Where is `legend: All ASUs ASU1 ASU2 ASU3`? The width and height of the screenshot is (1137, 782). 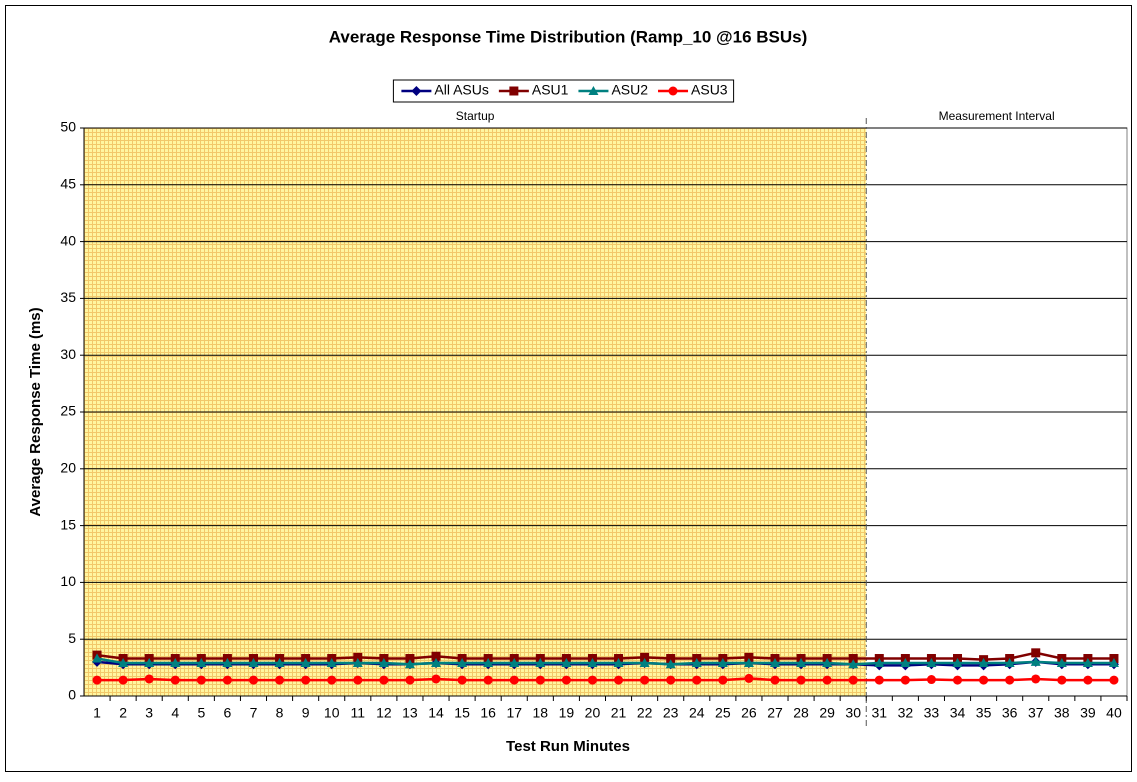 legend: All ASUs ASU1 ASU2 ASU3 is located at coordinates (563, 91).